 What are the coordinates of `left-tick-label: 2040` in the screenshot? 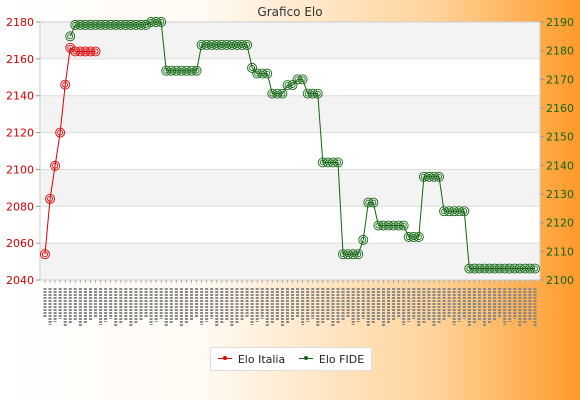 It's located at (20, 280).